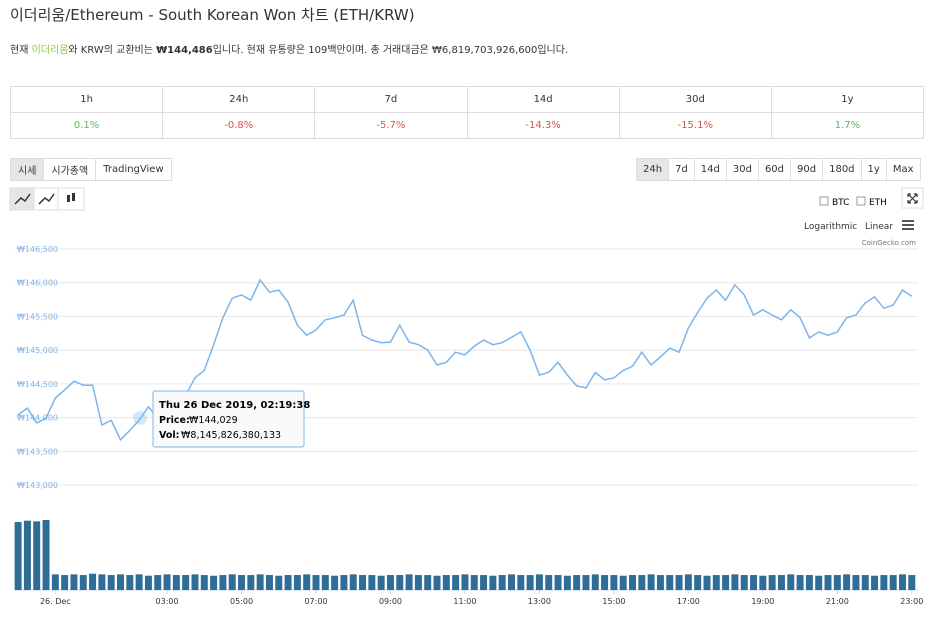 The height and width of the screenshot is (621, 933). I want to click on scale-option: Logarithmic, so click(830, 227).